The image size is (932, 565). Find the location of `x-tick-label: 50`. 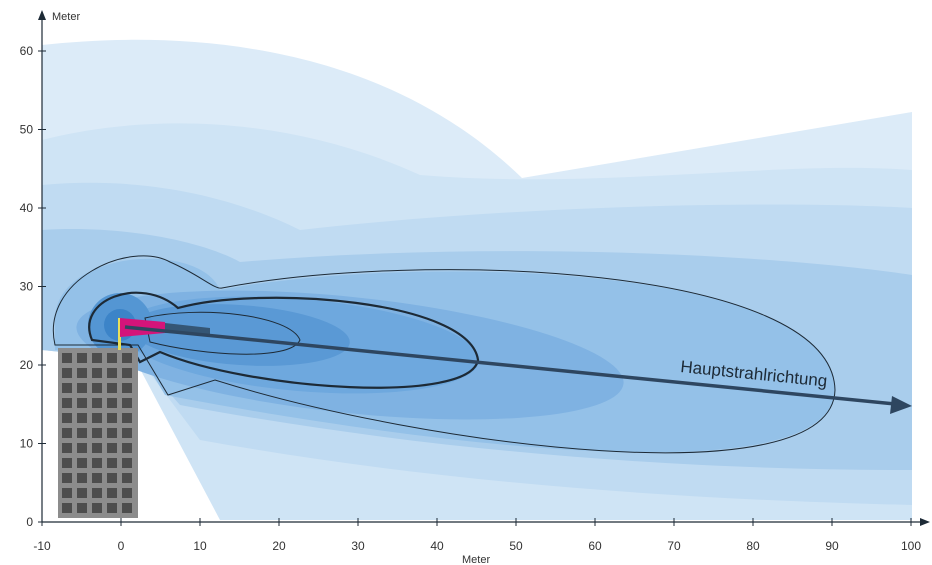

x-tick-label: 50 is located at coordinates (516, 546).